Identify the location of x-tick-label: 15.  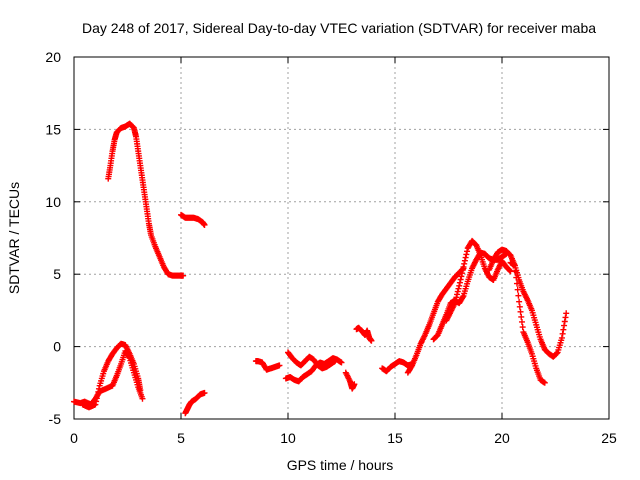
(395, 438).